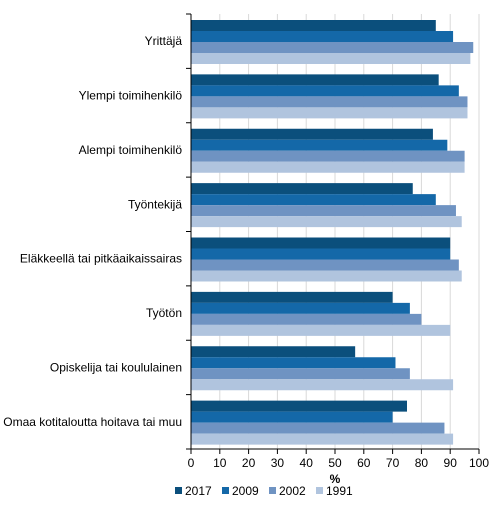 The height and width of the screenshot is (511, 494). I want to click on x-tick-label: 40, so click(307, 463).